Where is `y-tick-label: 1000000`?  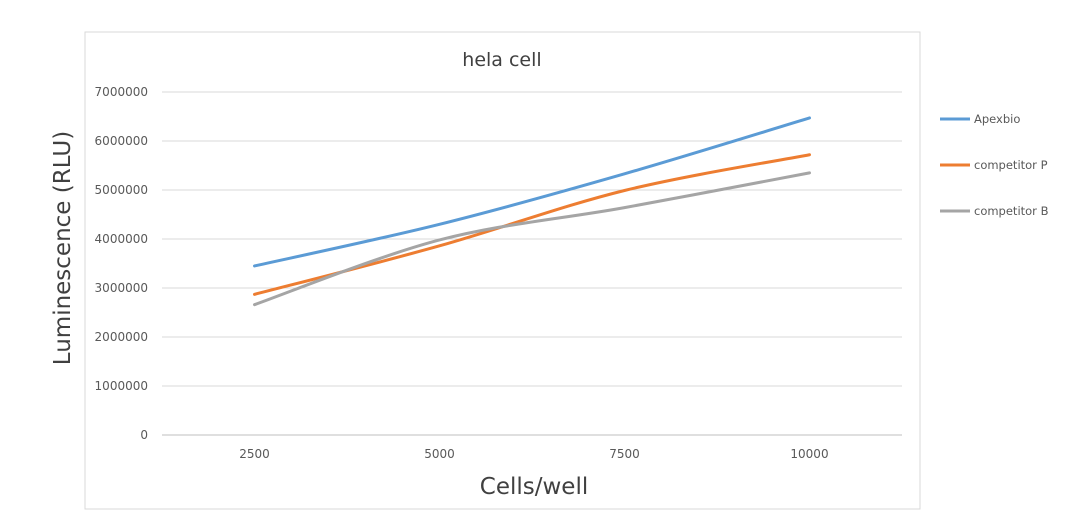
y-tick-label: 1000000 is located at coordinates (121, 386).